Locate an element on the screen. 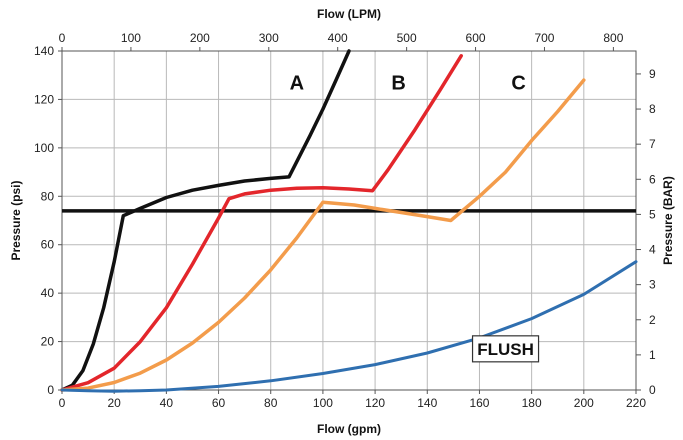 This screenshot has width=683, height=440. x-tick-label: 20 is located at coordinates (115, 403).